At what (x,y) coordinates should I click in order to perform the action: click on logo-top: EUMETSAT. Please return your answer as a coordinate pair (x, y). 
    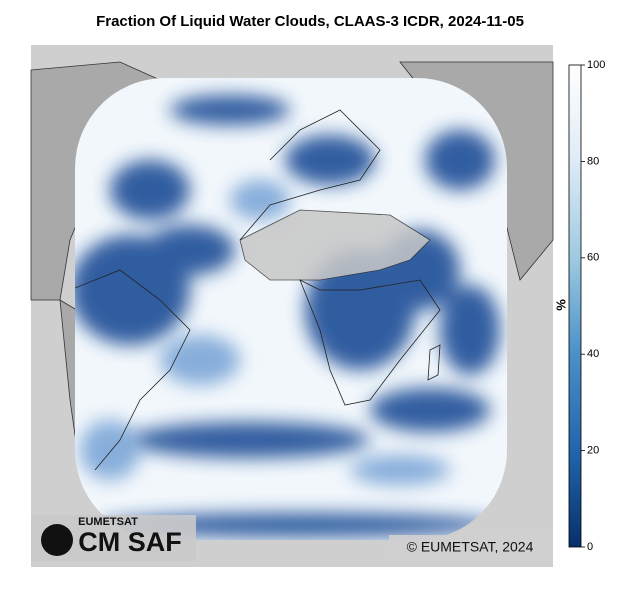
    Looking at the image, I should click on (108, 522).